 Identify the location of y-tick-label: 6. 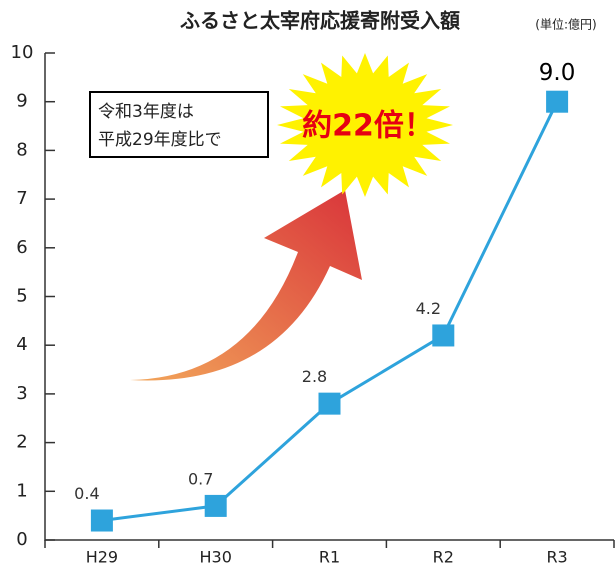
(21, 247).